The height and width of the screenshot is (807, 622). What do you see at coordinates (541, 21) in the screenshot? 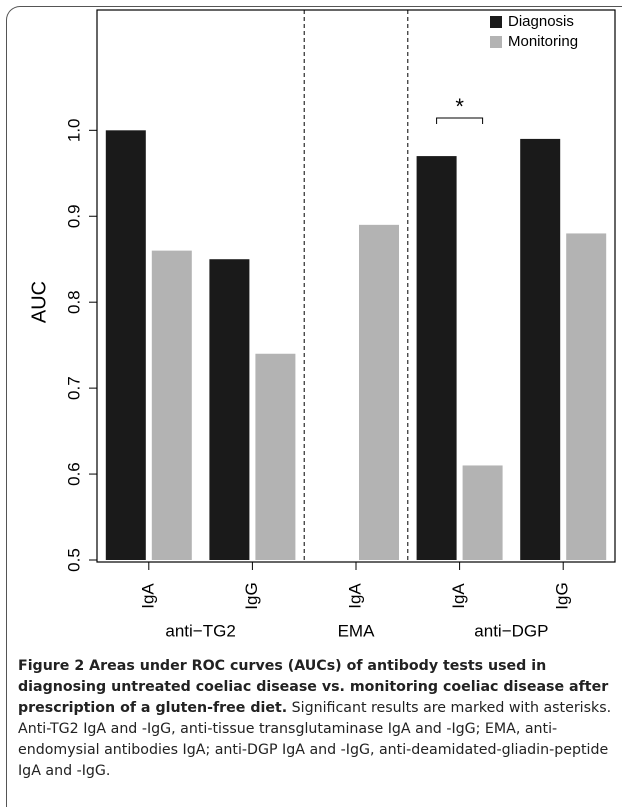
I see `legend-label: Diagnosis` at bounding box center [541, 21].